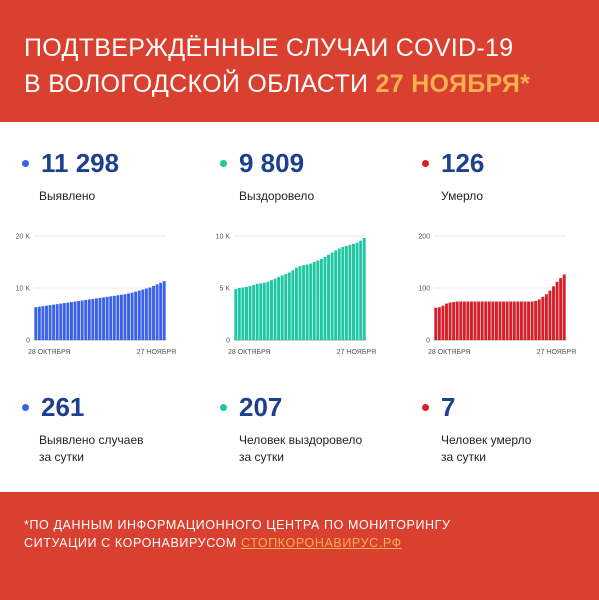 The height and width of the screenshot is (600, 599). I want to click on daily-recovered-label1: Человек выздоровело, so click(301, 440).